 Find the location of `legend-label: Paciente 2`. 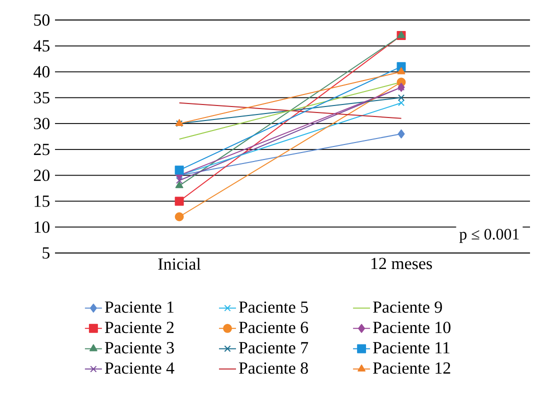

legend-label: Paciente 2 is located at coordinates (139, 328).